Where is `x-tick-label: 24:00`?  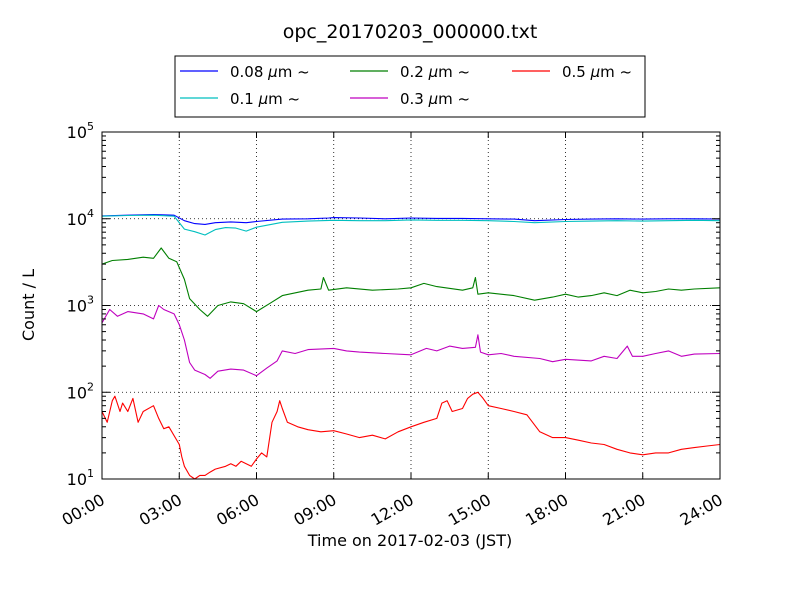
x-tick-label: 24:00 is located at coordinates (701, 510).